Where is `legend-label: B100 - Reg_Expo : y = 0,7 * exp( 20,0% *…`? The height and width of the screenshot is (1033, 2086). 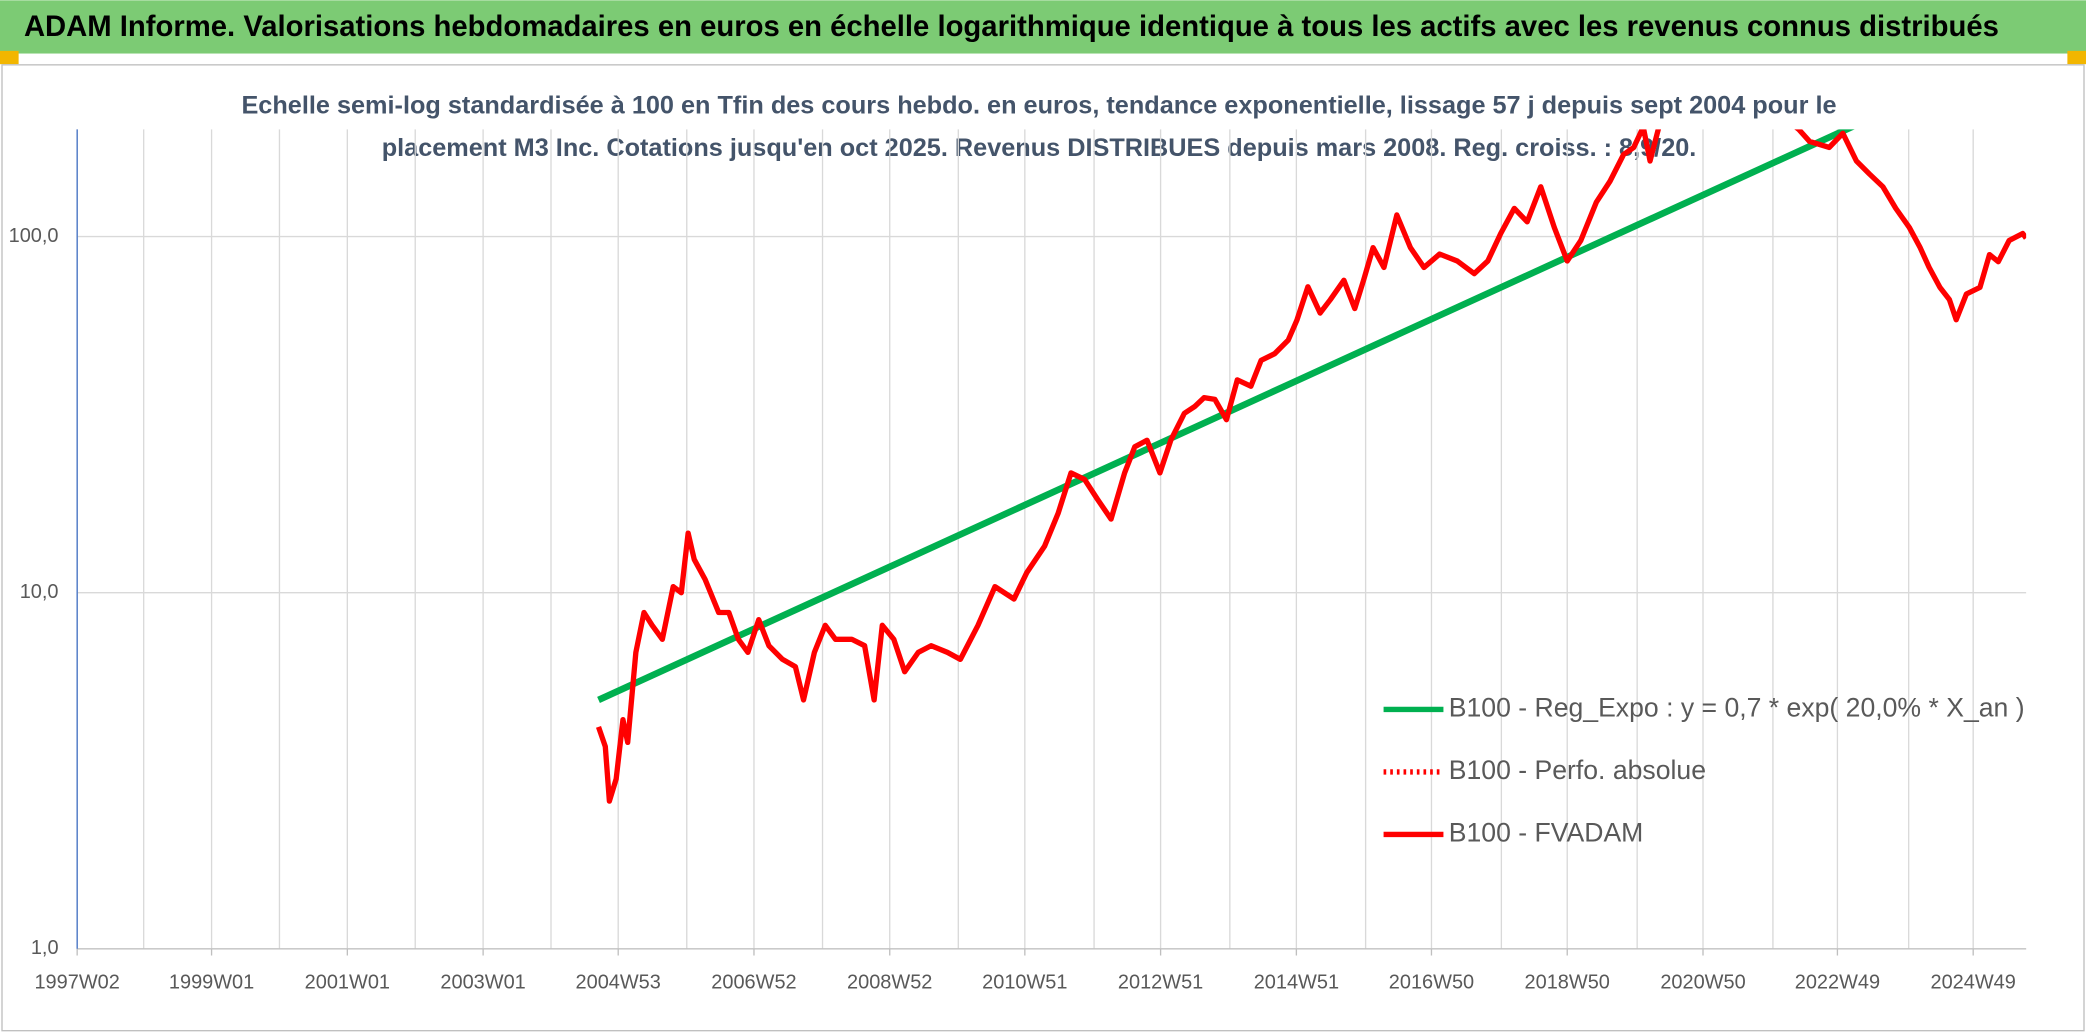 legend-label: B100 - Reg_Expo : y = 0,7 * exp( 20,0% *… is located at coordinates (1737, 707).